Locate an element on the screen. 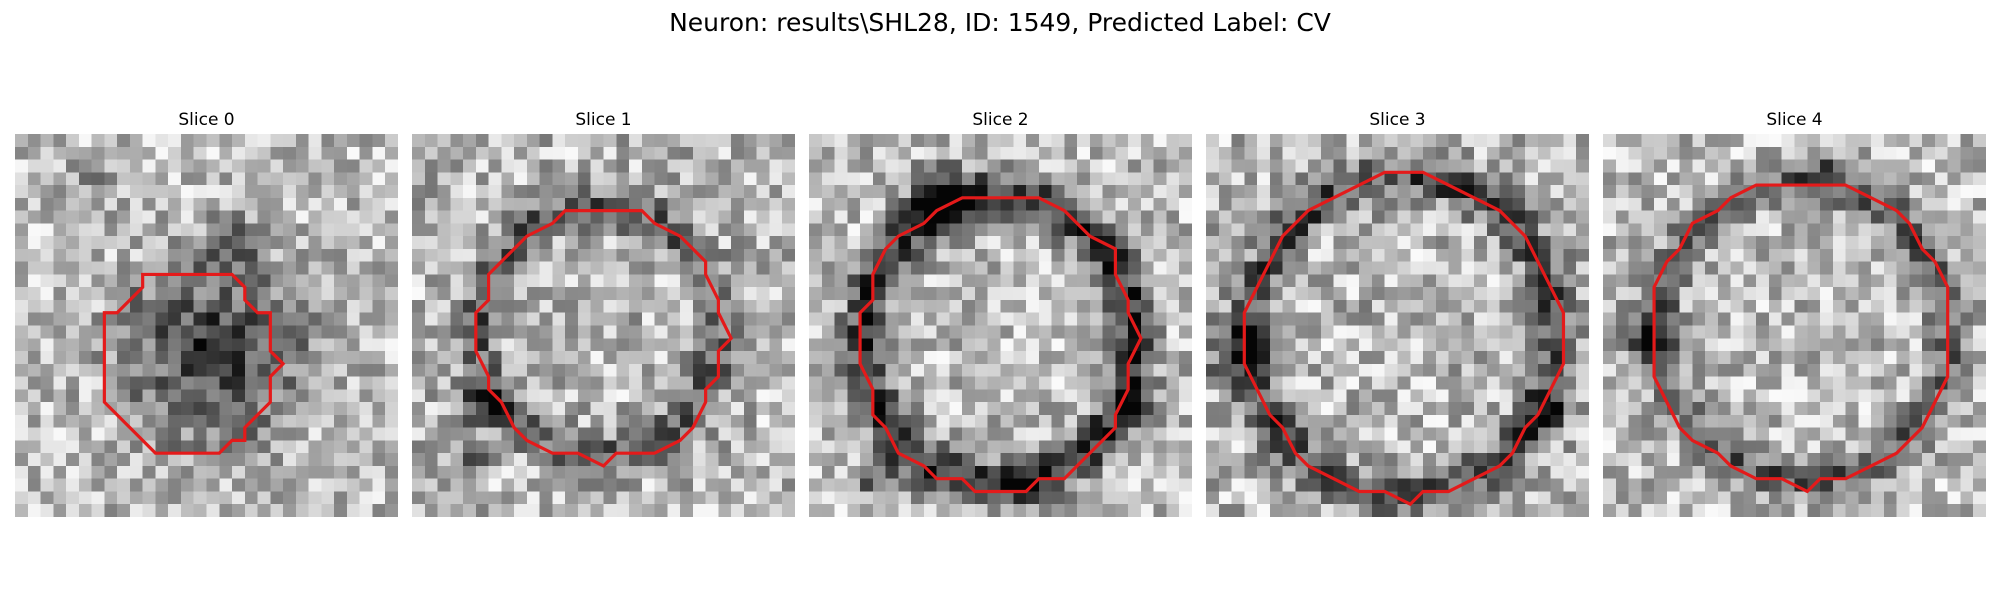  slice-0-image is located at coordinates (206, 325).